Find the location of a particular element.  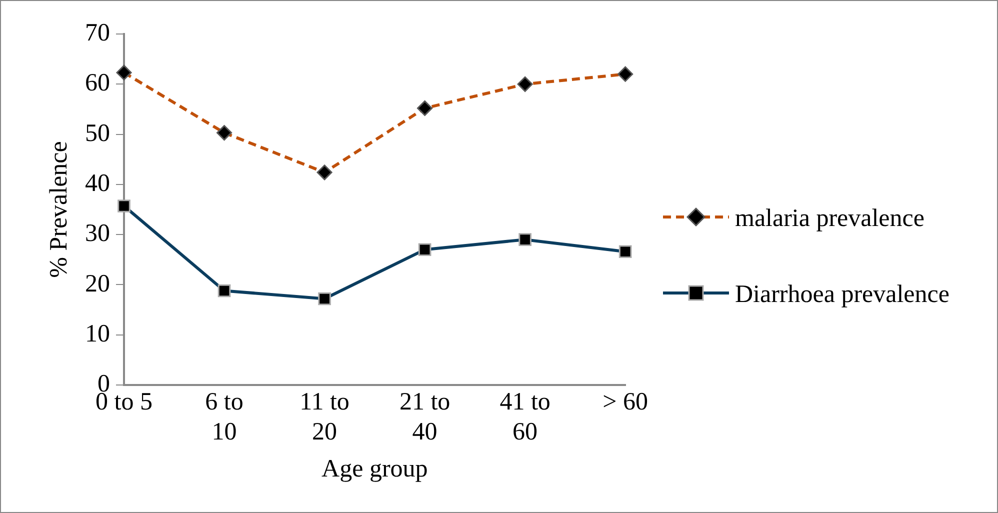

y-tick-label: 20 is located at coordinates (97, 284).